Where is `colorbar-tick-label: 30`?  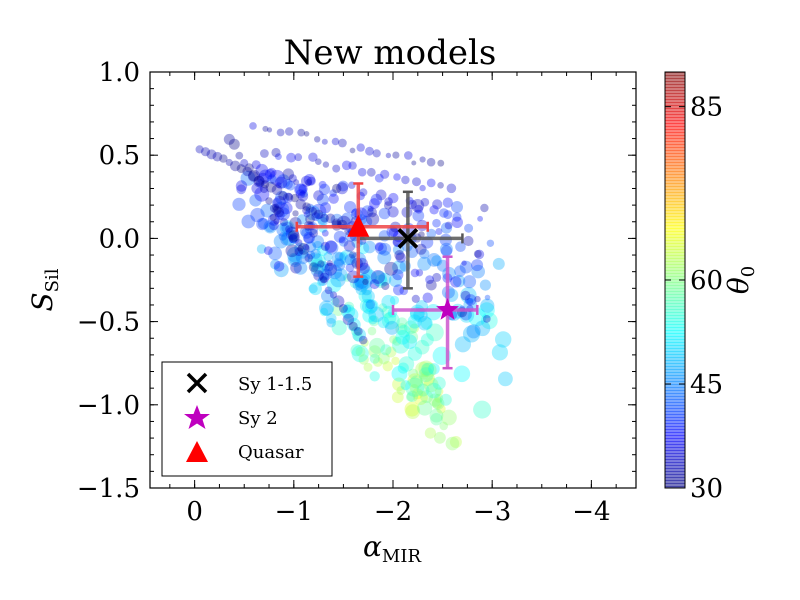 colorbar-tick-label: 30 is located at coordinates (706, 489).